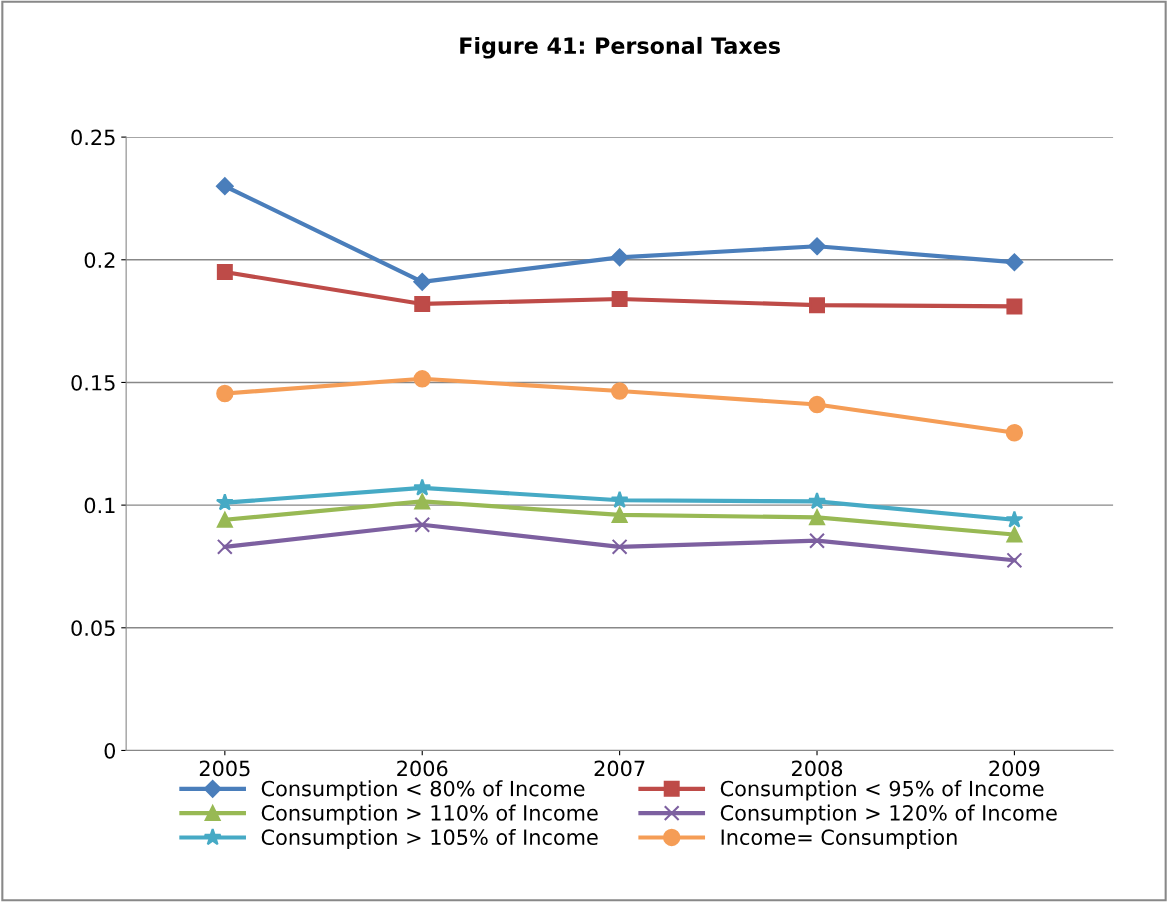 The image size is (1168, 902). What do you see at coordinates (817, 768) in the screenshot?
I see `x-tick-label: 2008` at bounding box center [817, 768].